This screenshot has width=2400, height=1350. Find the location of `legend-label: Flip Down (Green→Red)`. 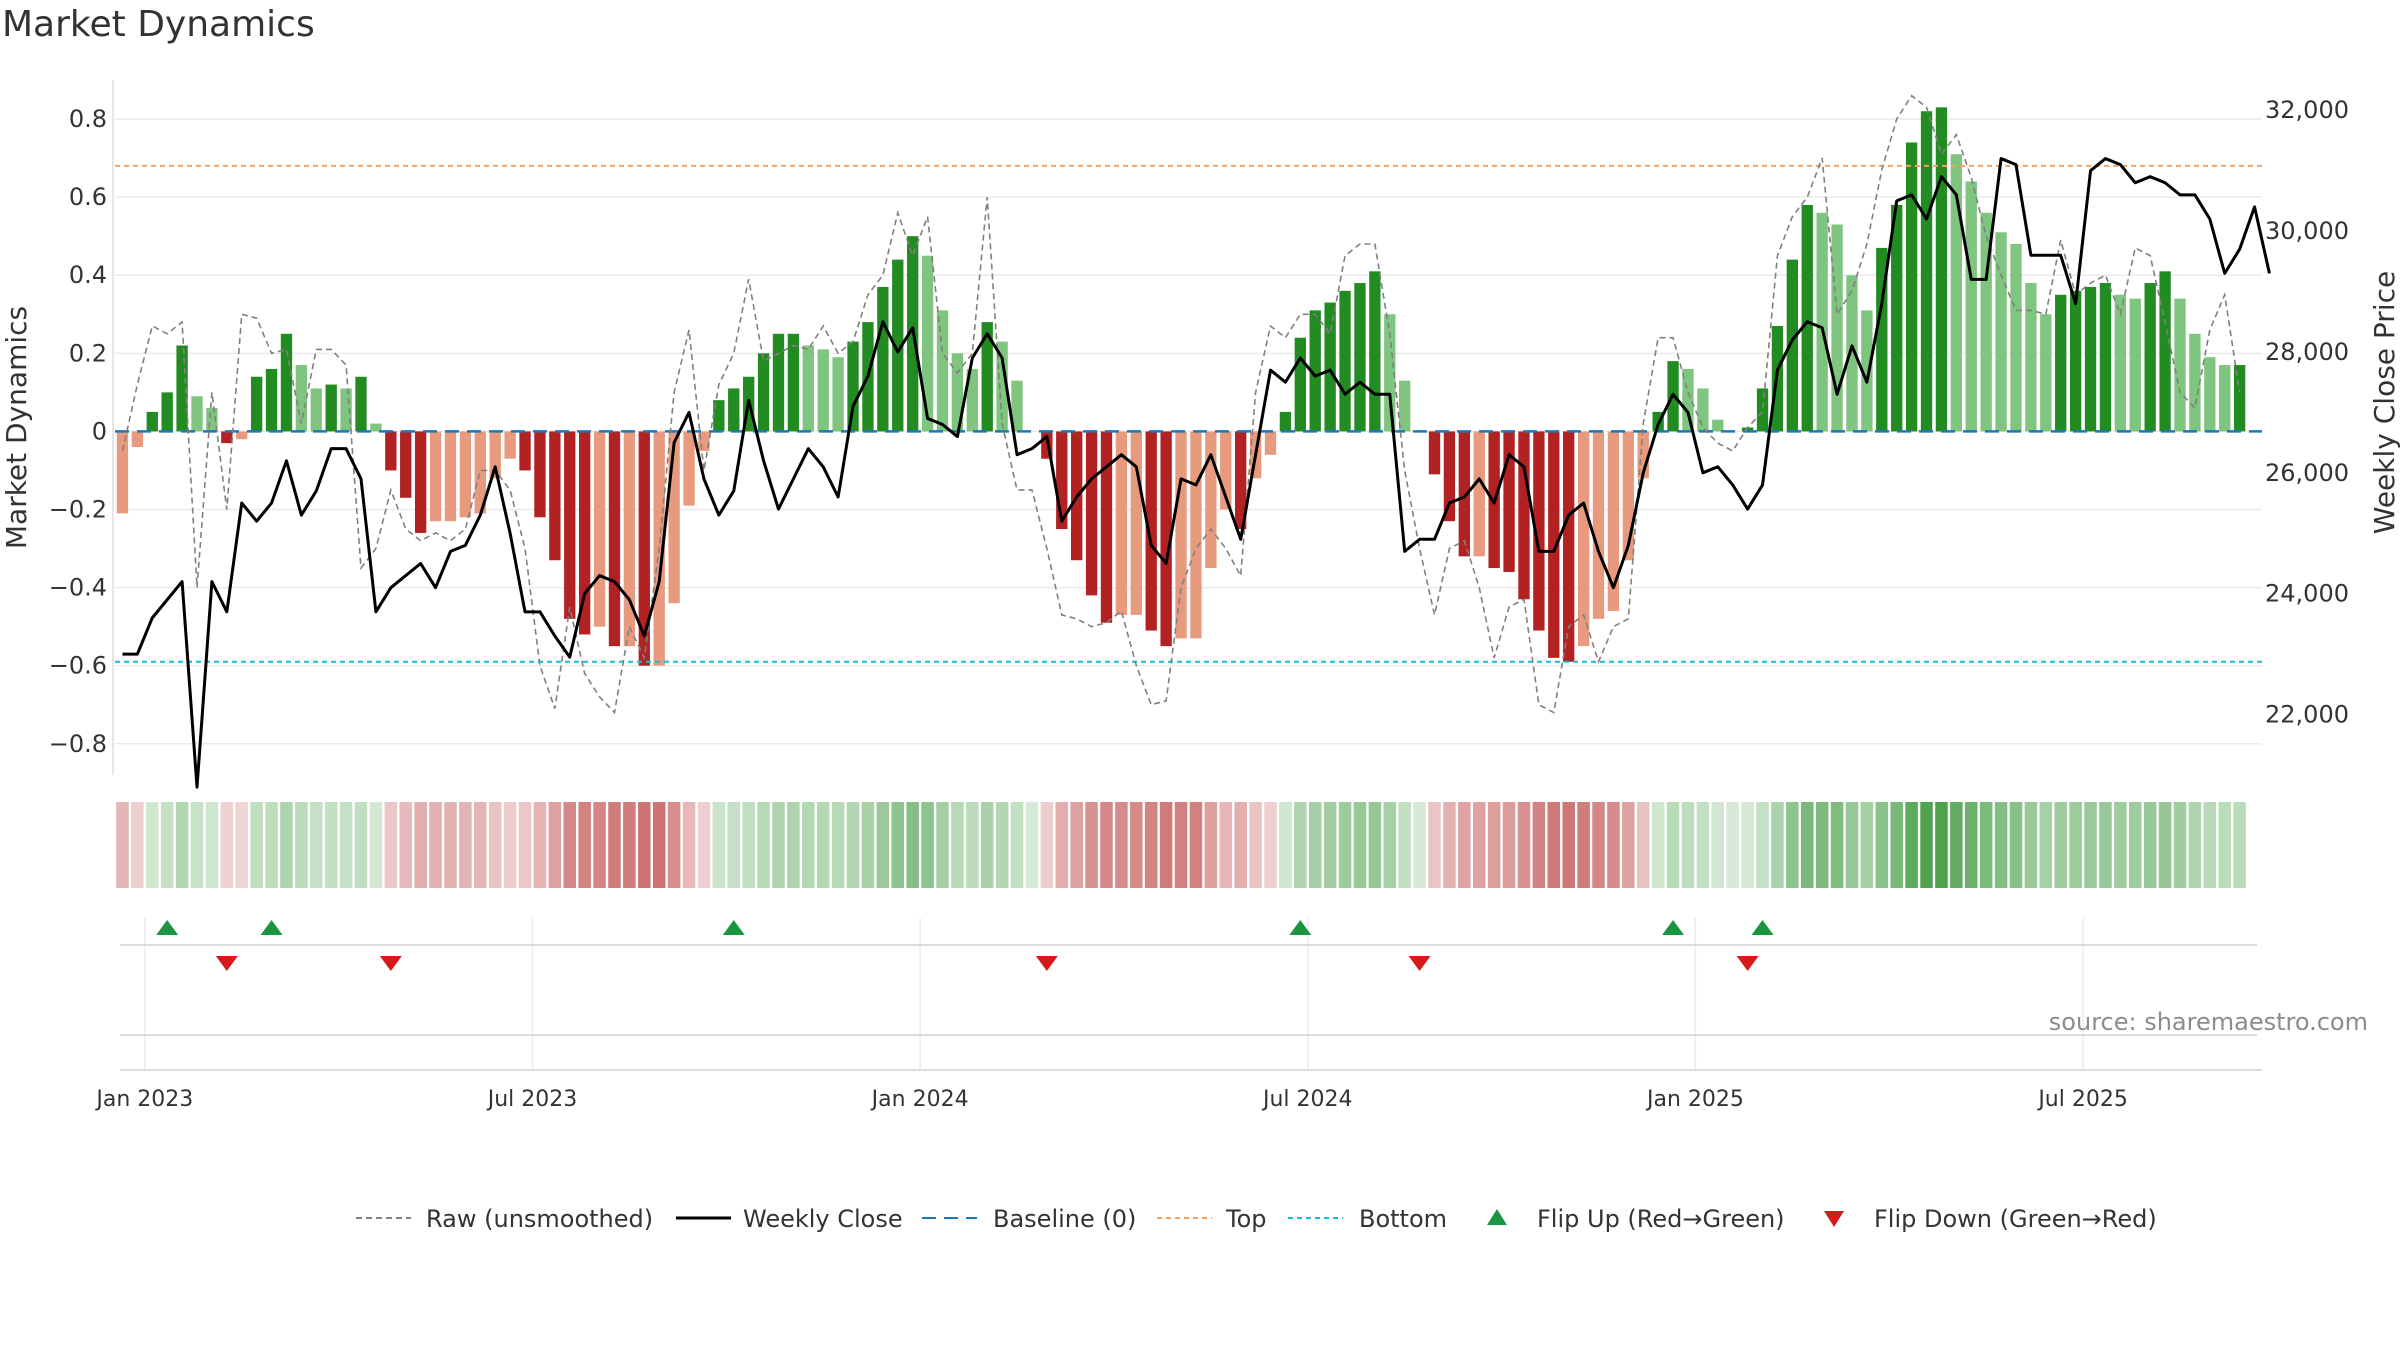

legend-label: Flip Down (Green→Red) is located at coordinates (2015, 1219).